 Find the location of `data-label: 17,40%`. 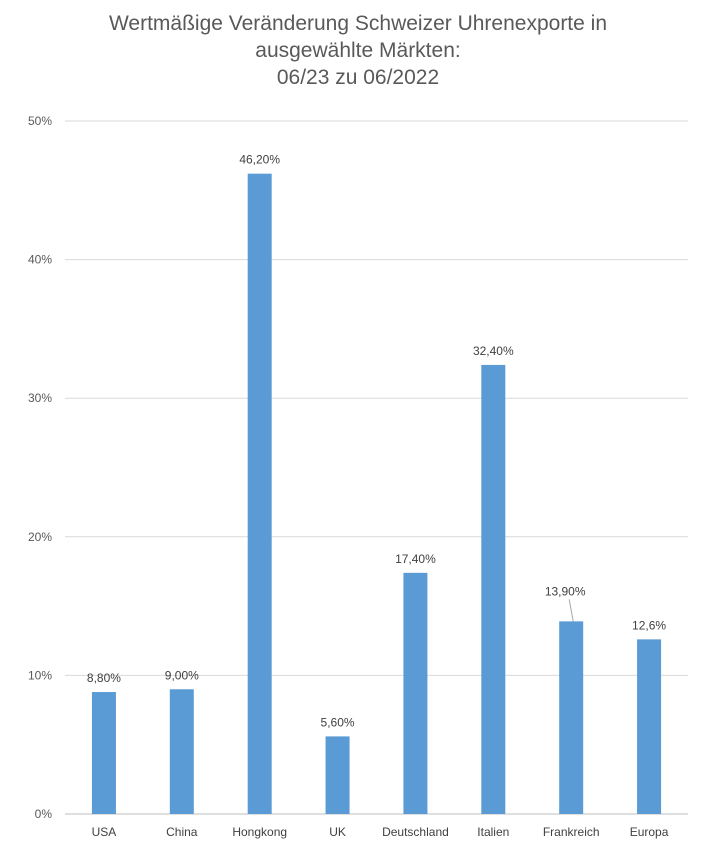

data-label: 17,40% is located at coordinates (415, 559).